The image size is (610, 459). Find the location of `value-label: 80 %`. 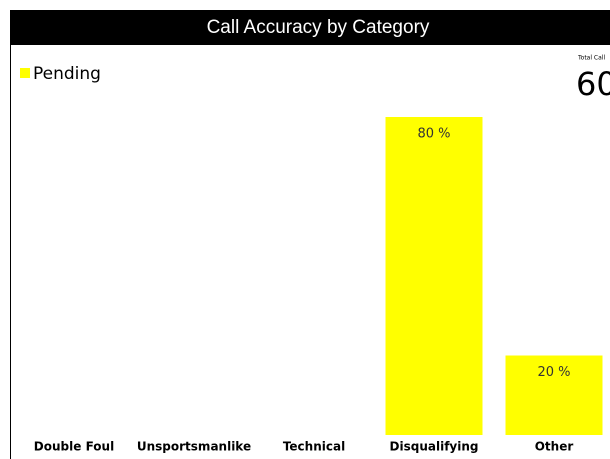

value-label: 80 % is located at coordinates (433, 134).